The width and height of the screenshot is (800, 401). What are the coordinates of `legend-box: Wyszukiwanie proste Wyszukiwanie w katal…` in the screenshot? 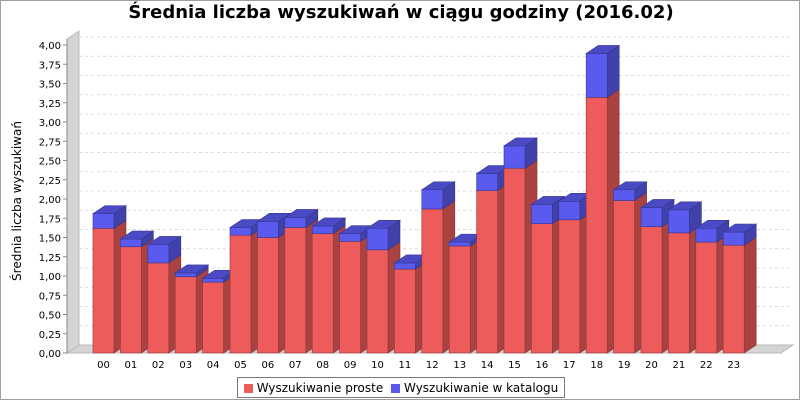 It's located at (401, 387).